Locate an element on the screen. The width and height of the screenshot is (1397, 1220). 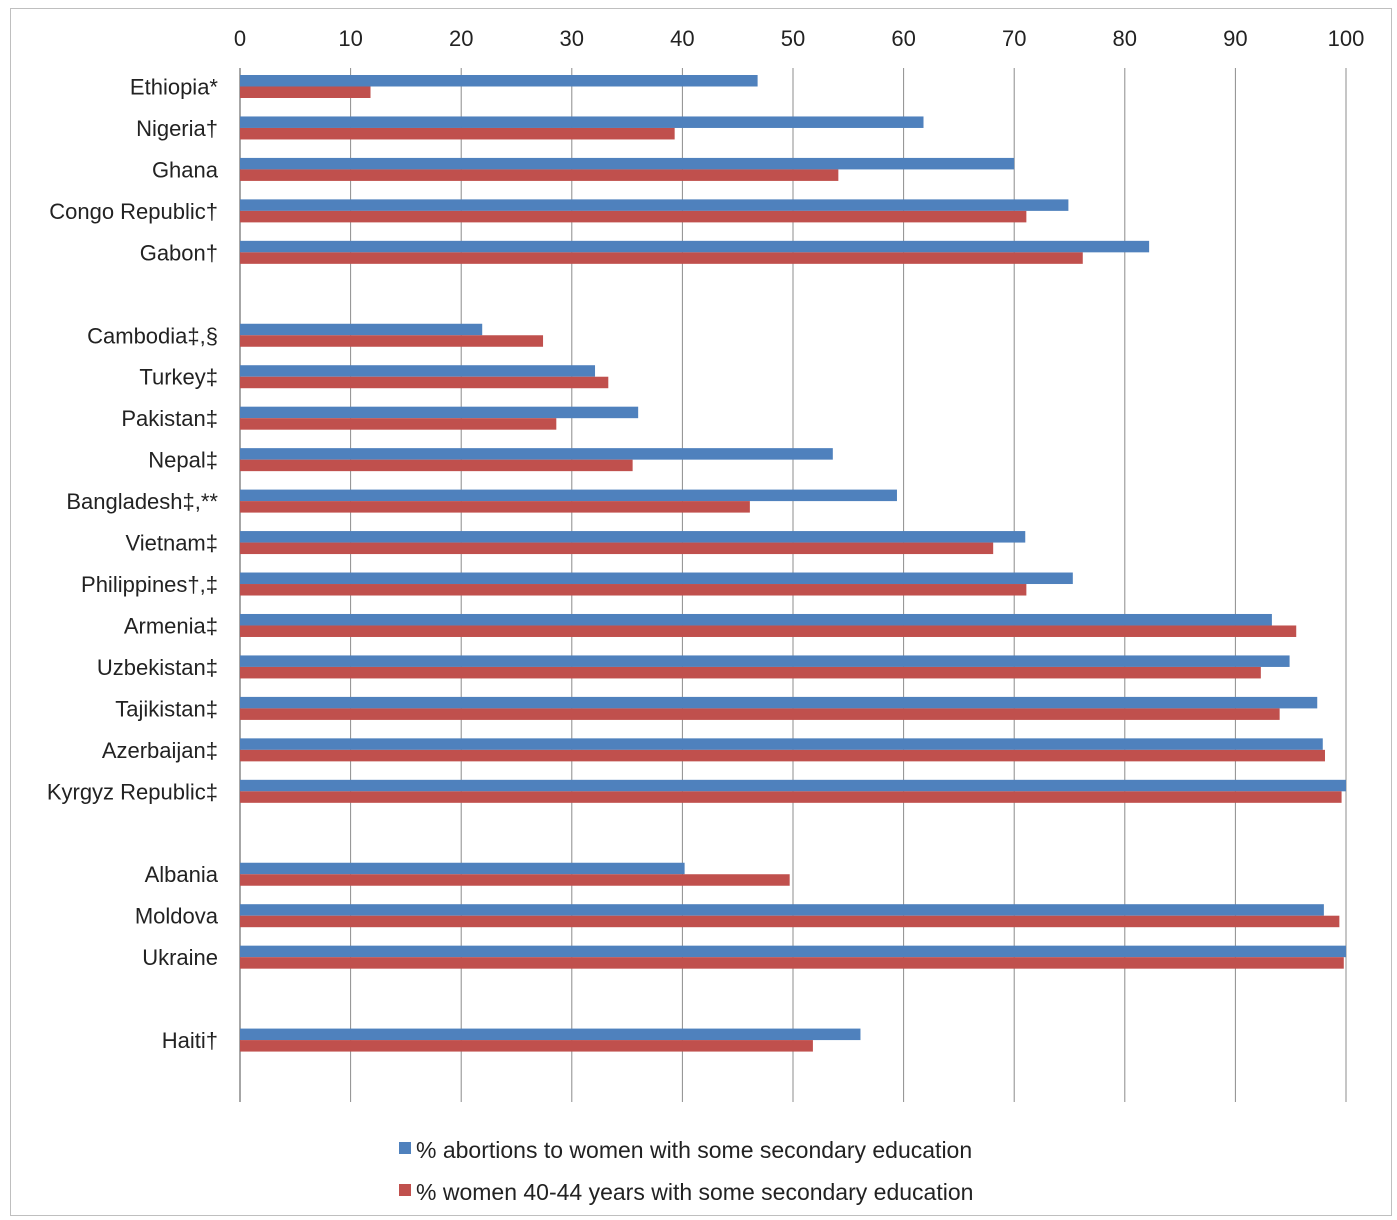
category-label: Turkey‡ is located at coordinates (178, 377).